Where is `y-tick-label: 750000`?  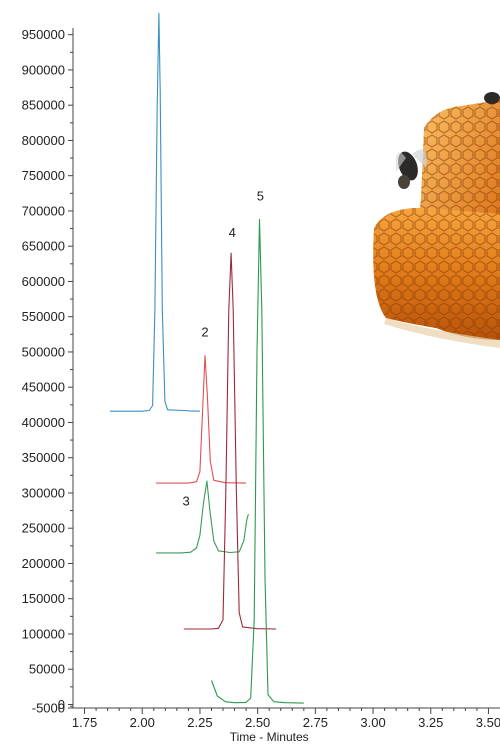 y-tick-label: 750000 is located at coordinates (43, 175).